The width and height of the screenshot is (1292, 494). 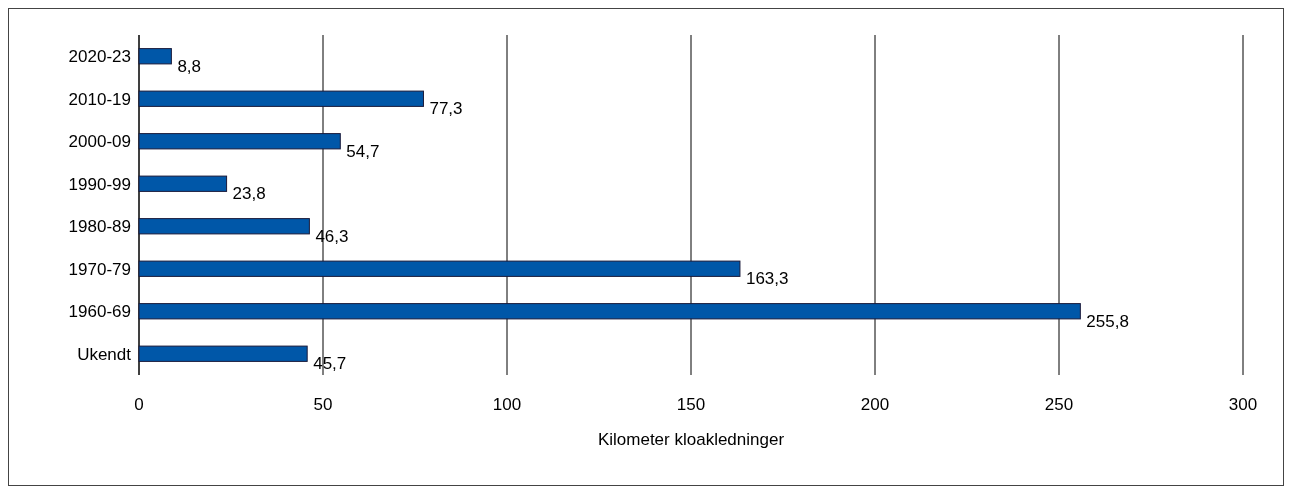 I want to click on y-tick-label: 1970-79, so click(x=99, y=269).